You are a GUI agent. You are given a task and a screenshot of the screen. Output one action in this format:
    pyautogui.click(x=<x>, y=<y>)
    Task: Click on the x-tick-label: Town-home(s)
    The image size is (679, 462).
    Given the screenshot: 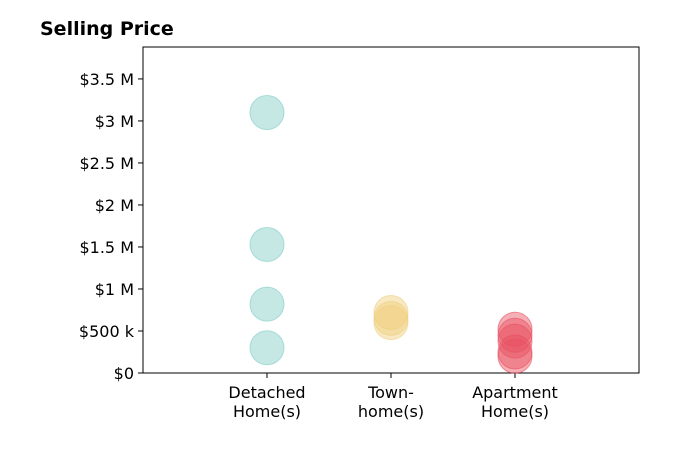 What is the action you would take?
    pyautogui.click(x=391, y=402)
    